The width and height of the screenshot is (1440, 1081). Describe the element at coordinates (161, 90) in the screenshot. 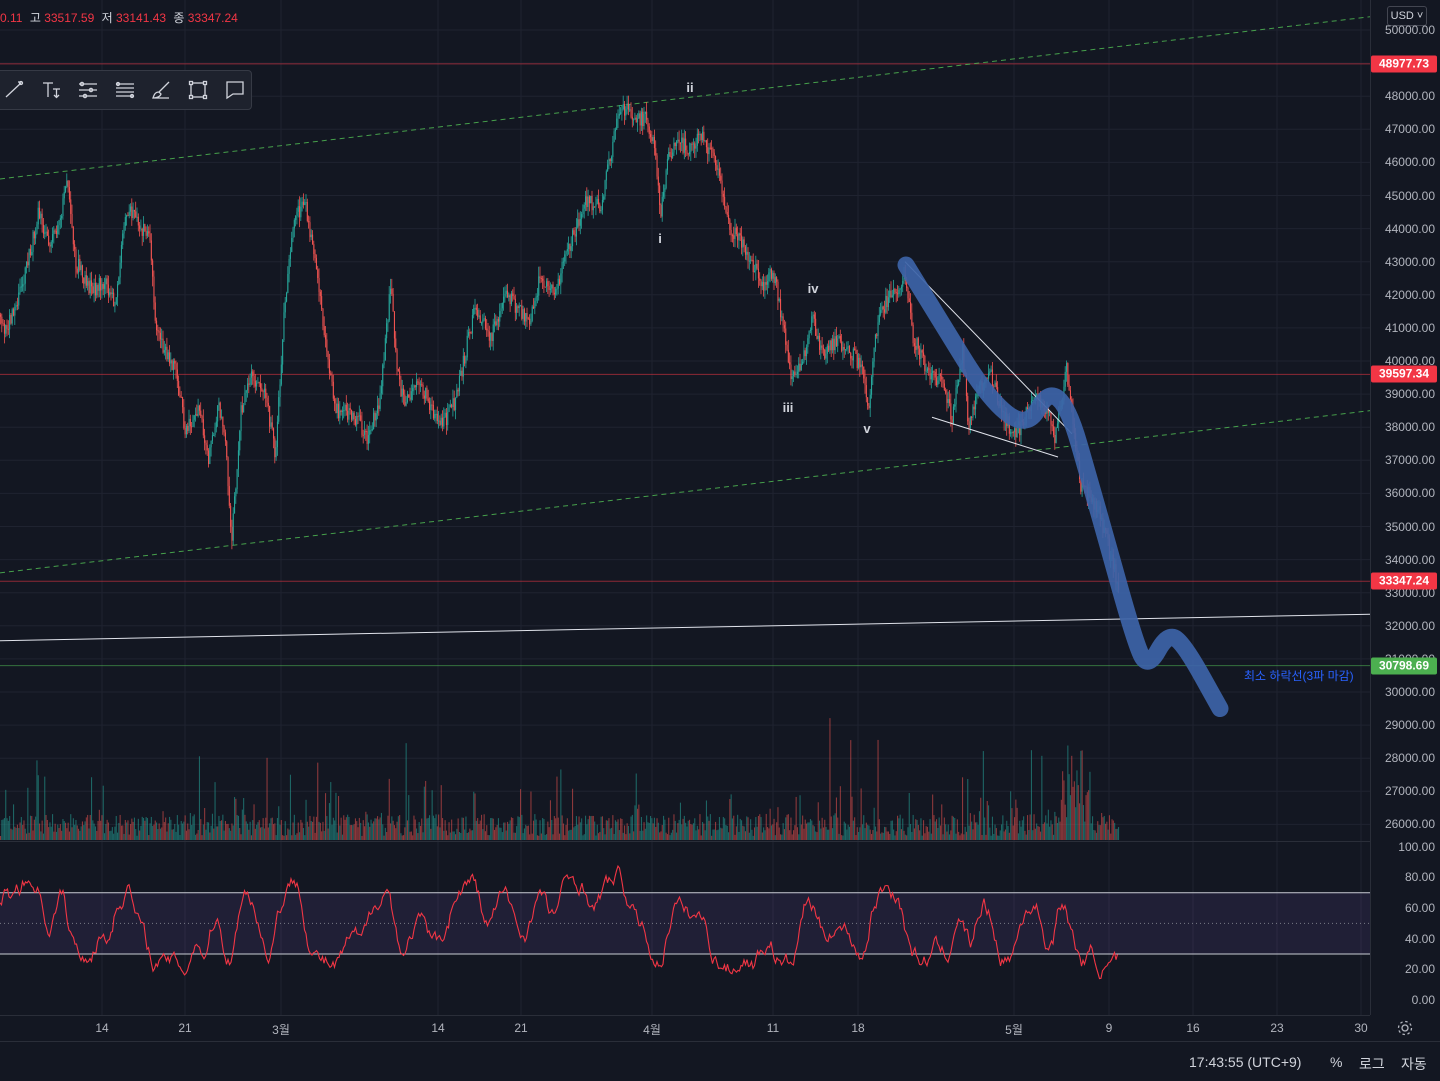

I see `brush-tool-icon` at that location.